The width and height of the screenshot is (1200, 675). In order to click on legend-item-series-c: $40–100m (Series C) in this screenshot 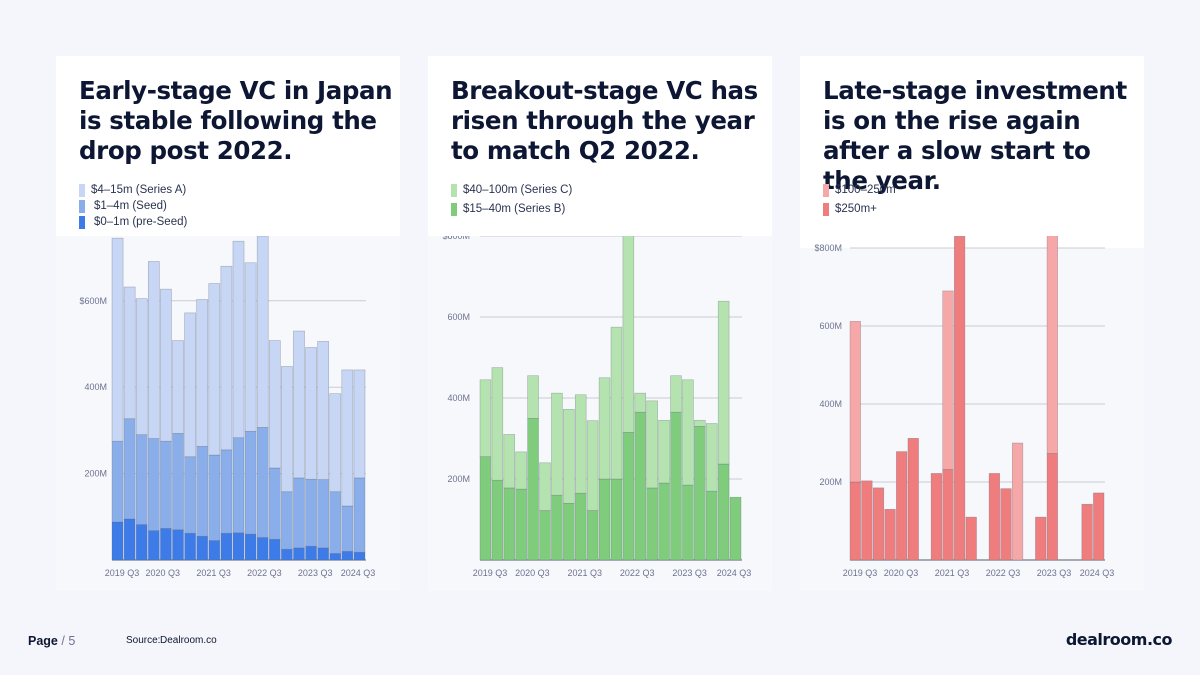, I will do `click(511, 190)`.